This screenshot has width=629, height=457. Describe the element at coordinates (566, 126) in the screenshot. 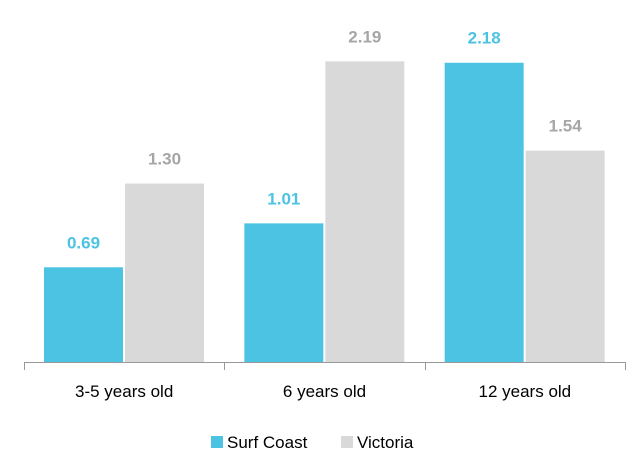

I see `data-label: 1.54` at that location.